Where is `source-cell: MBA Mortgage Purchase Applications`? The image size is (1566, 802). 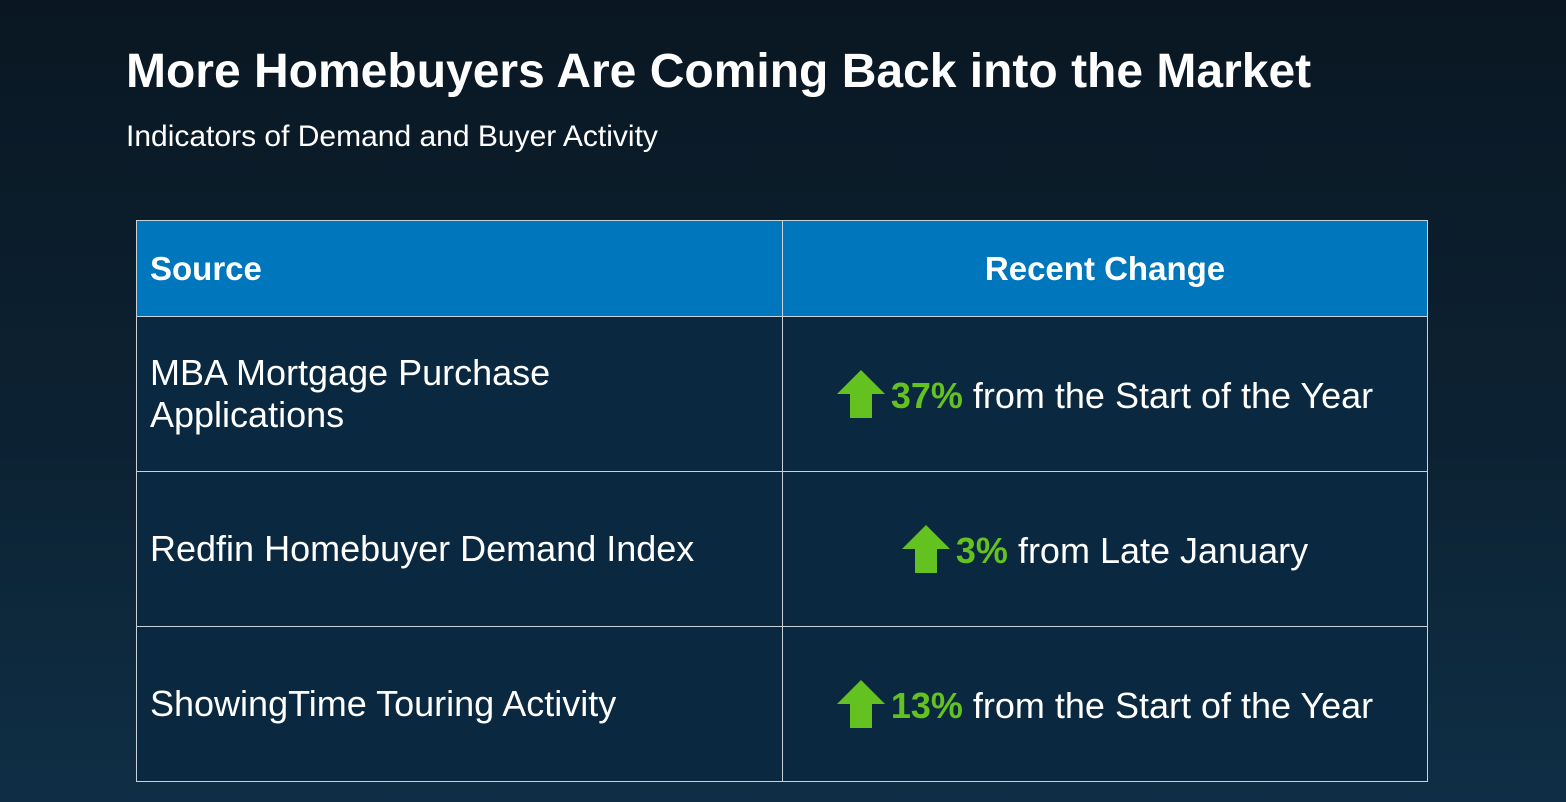 source-cell: MBA Mortgage Purchase Applications is located at coordinates (459, 394).